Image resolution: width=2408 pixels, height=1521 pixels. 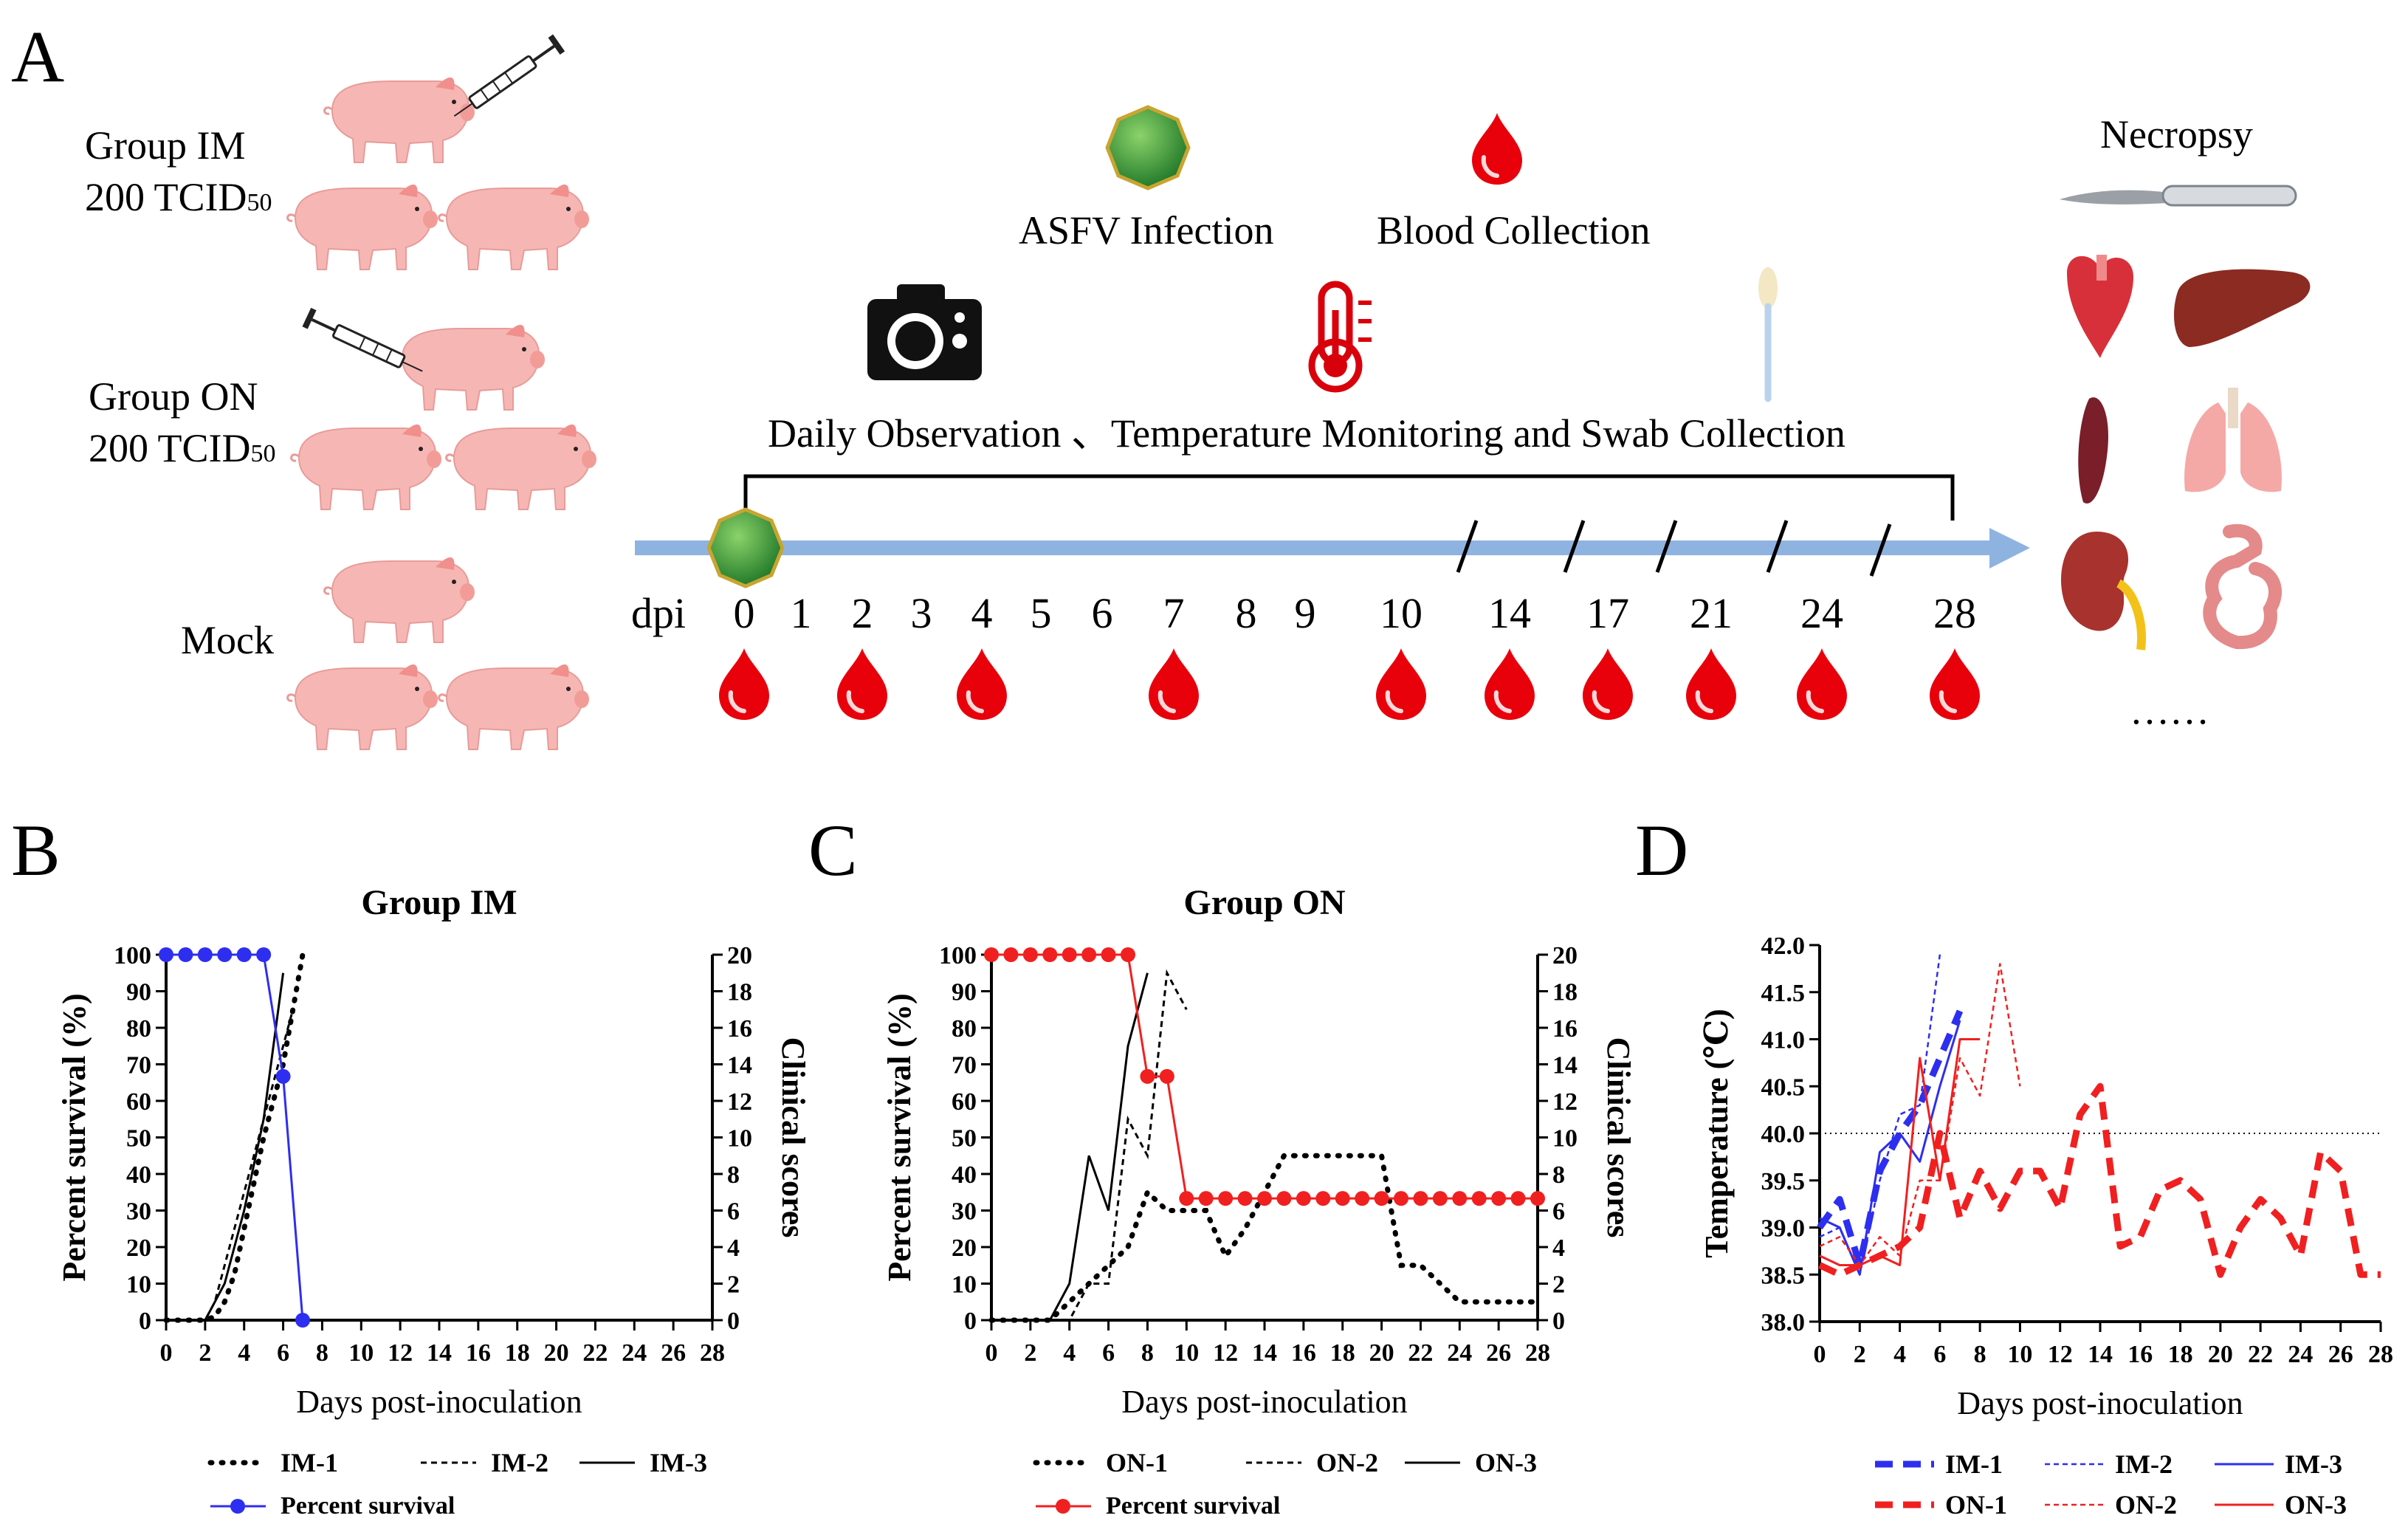 I want to click on pig-icon, so click(x=399, y=600).